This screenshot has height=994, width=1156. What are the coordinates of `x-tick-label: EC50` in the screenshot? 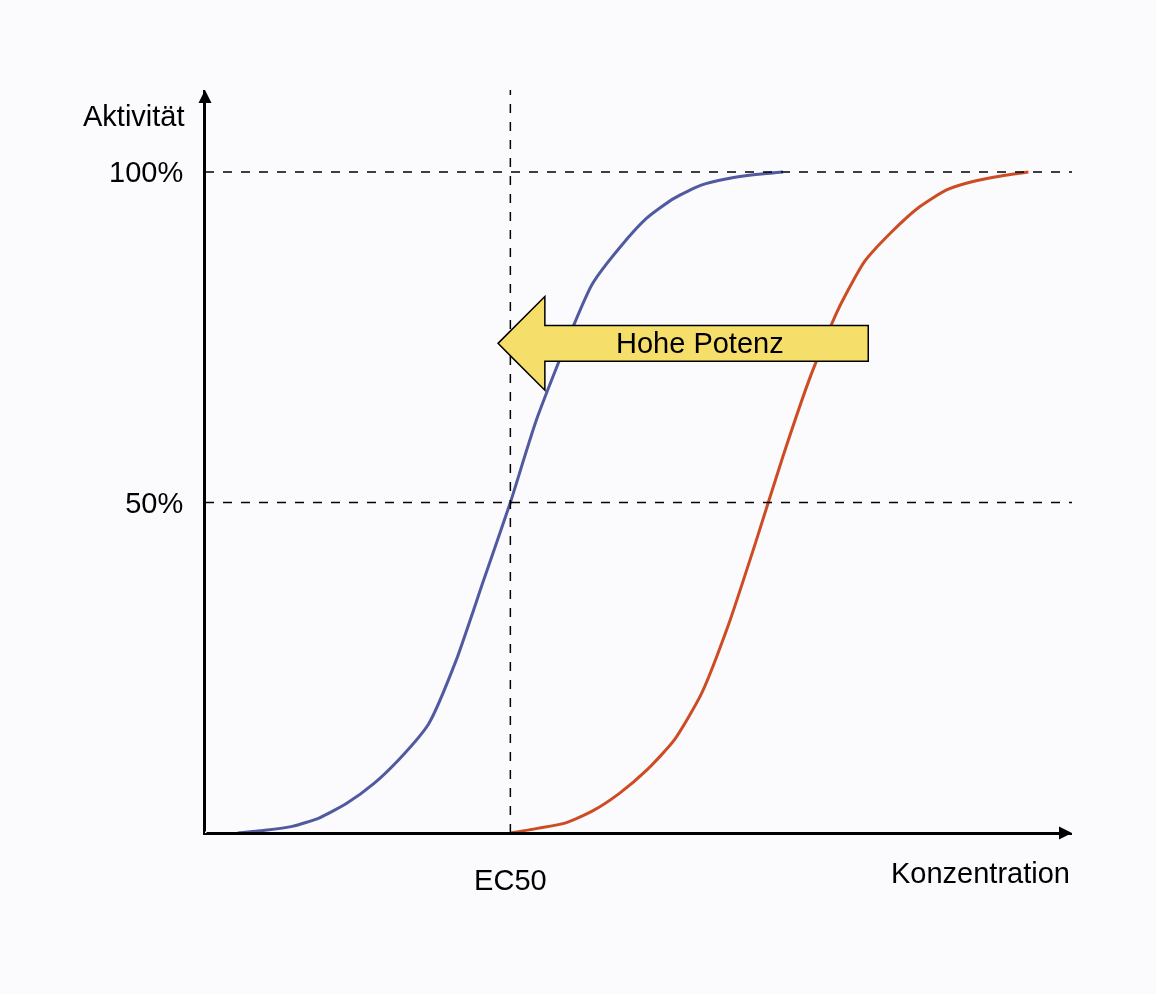 It's located at (510, 879).